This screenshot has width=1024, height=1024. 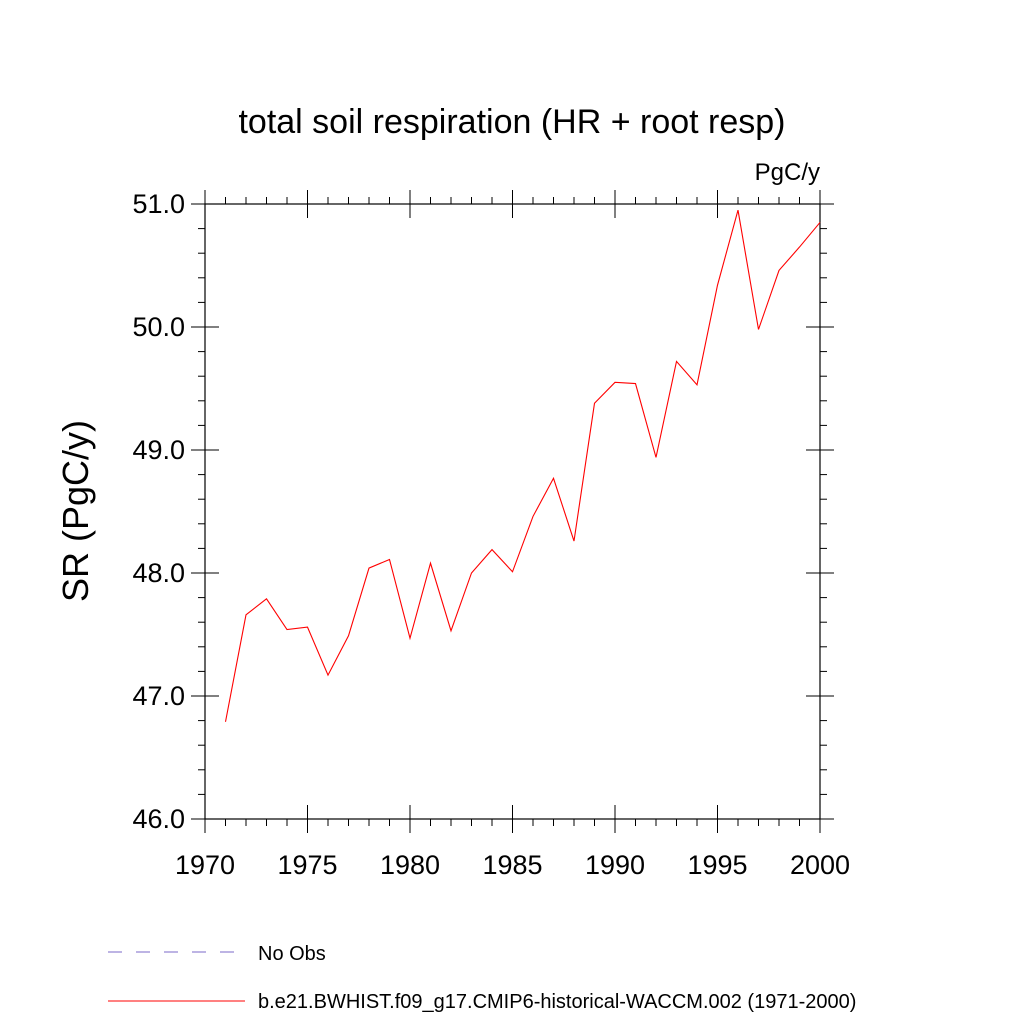 What do you see at coordinates (307, 865) in the screenshot?
I see `x-tick-label: 1975` at bounding box center [307, 865].